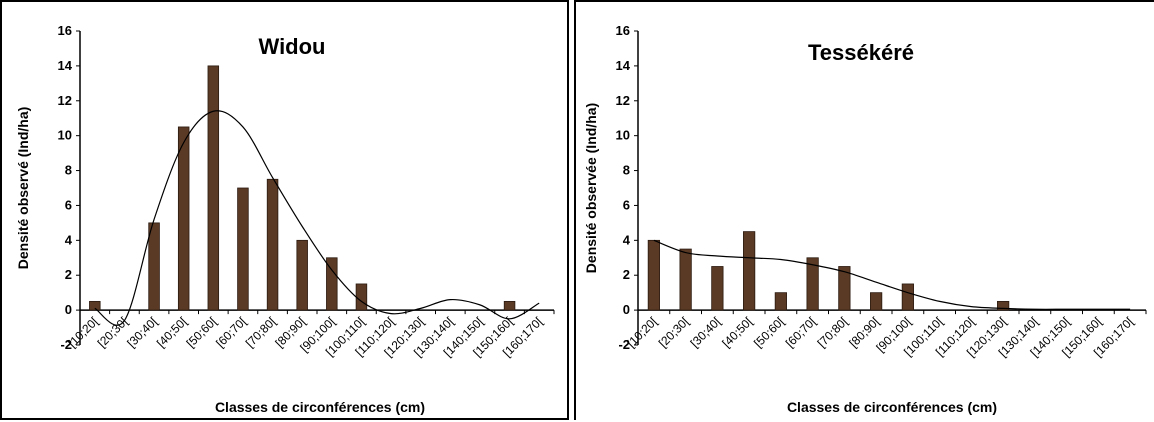  What do you see at coordinates (861, 52) in the screenshot?
I see `chart-title: Tessékéré` at bounding box center [861, 52].